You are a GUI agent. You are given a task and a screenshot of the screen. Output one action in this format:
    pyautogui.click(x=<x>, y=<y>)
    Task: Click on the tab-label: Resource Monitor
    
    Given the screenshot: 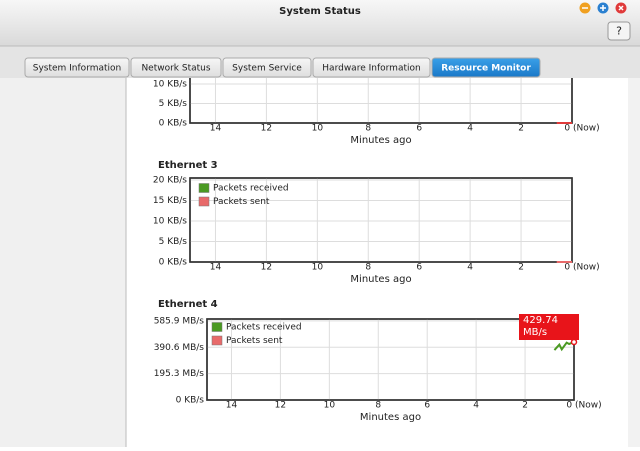 What is the action you would take?
    pyautogui.click(x=486, y=69)
    